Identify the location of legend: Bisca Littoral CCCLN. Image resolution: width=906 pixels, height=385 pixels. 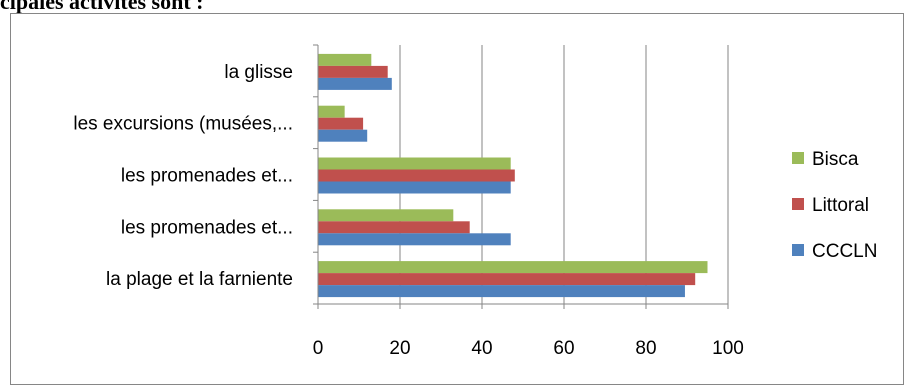
(834, 205).